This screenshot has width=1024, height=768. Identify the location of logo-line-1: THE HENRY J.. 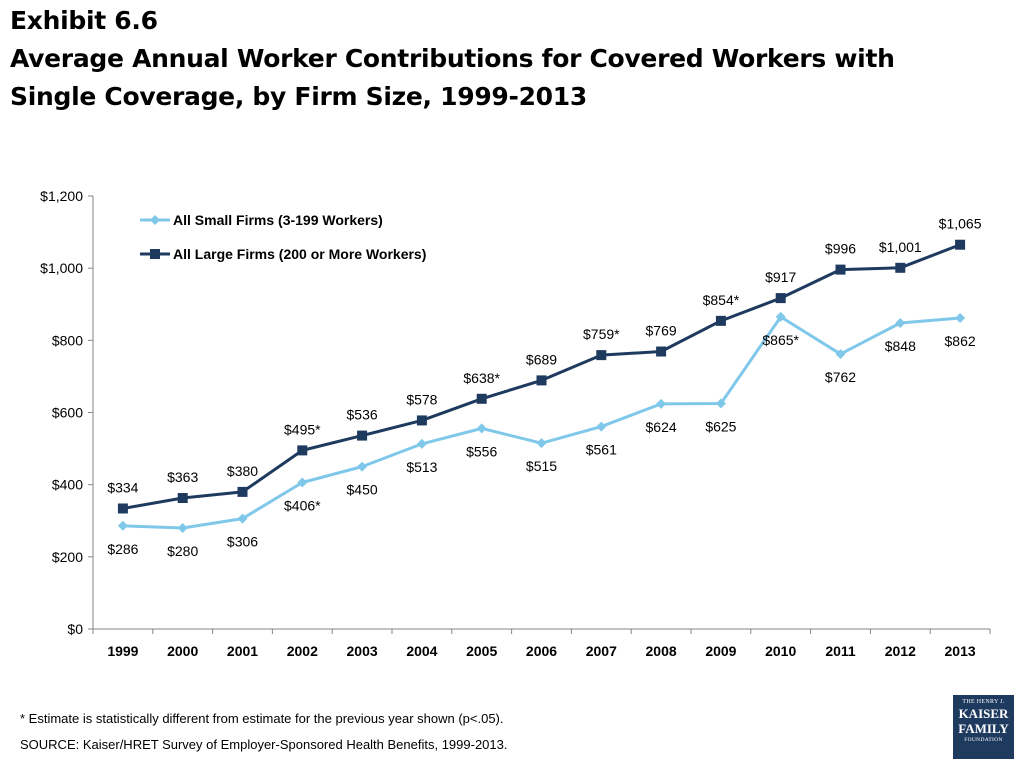
(983, 702).